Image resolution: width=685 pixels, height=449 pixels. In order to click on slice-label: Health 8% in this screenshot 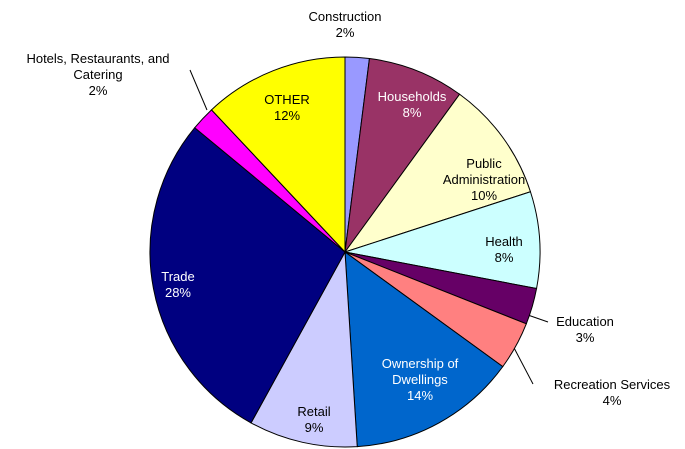, I will do `click(504, 250)`.